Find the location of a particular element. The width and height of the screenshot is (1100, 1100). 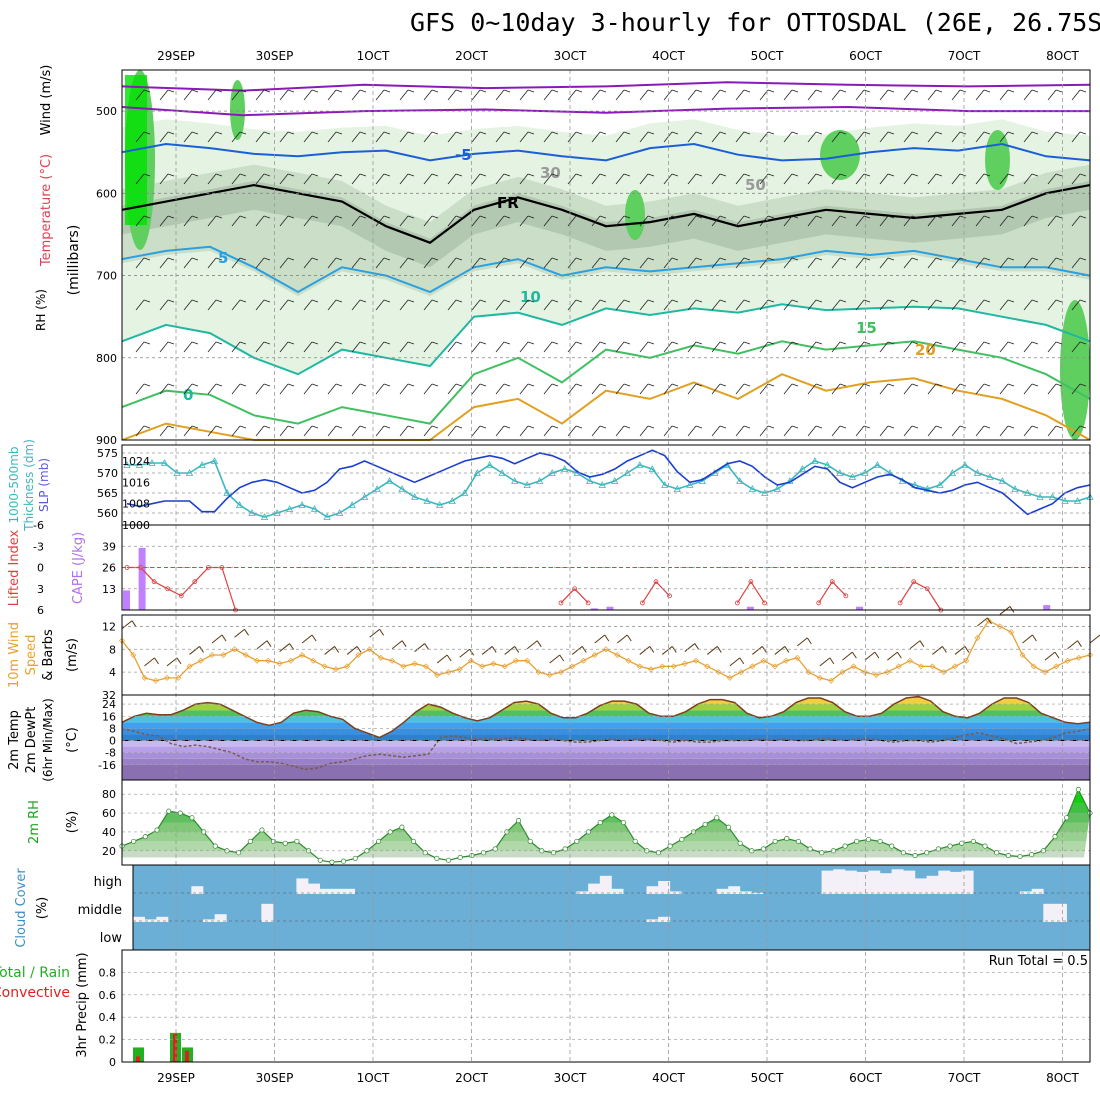

li-point is located at coordinates (154, 582).